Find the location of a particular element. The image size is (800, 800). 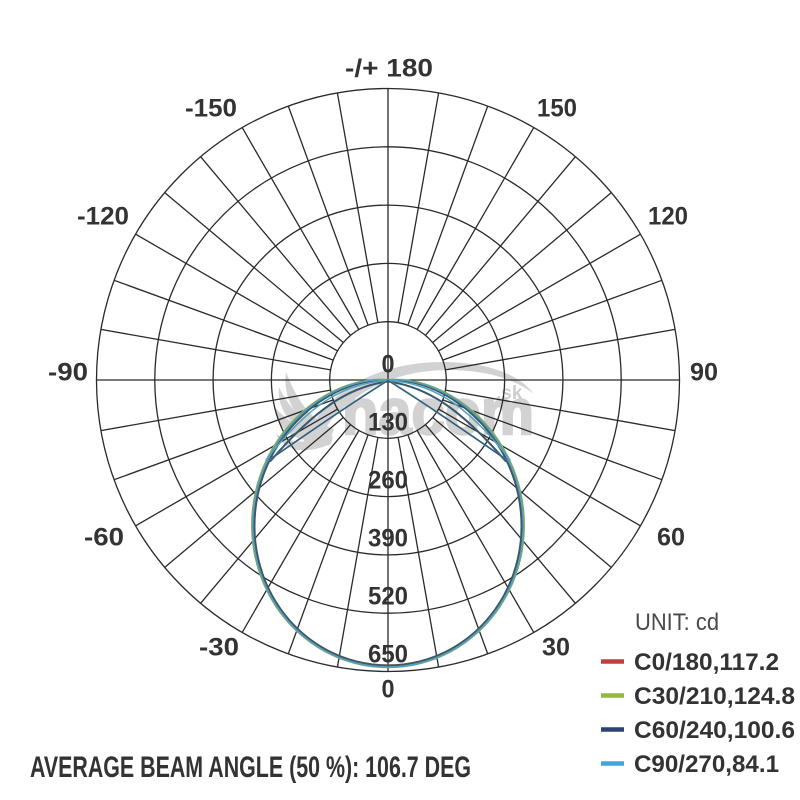

svg-text: C60/240,100.6 is located at coordinates (714, 730).